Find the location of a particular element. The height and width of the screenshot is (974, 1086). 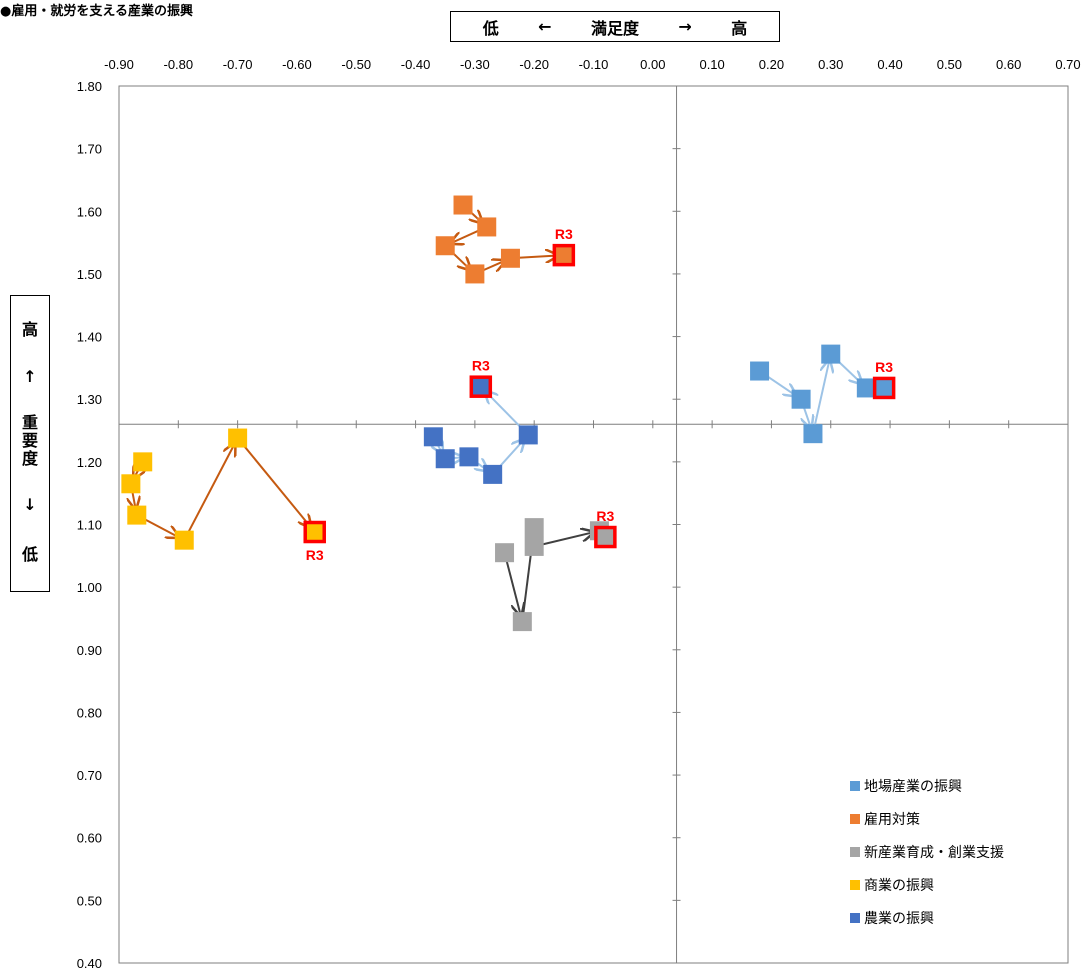

y-axis-title: 重要度 is located at coordinates (29, 440).